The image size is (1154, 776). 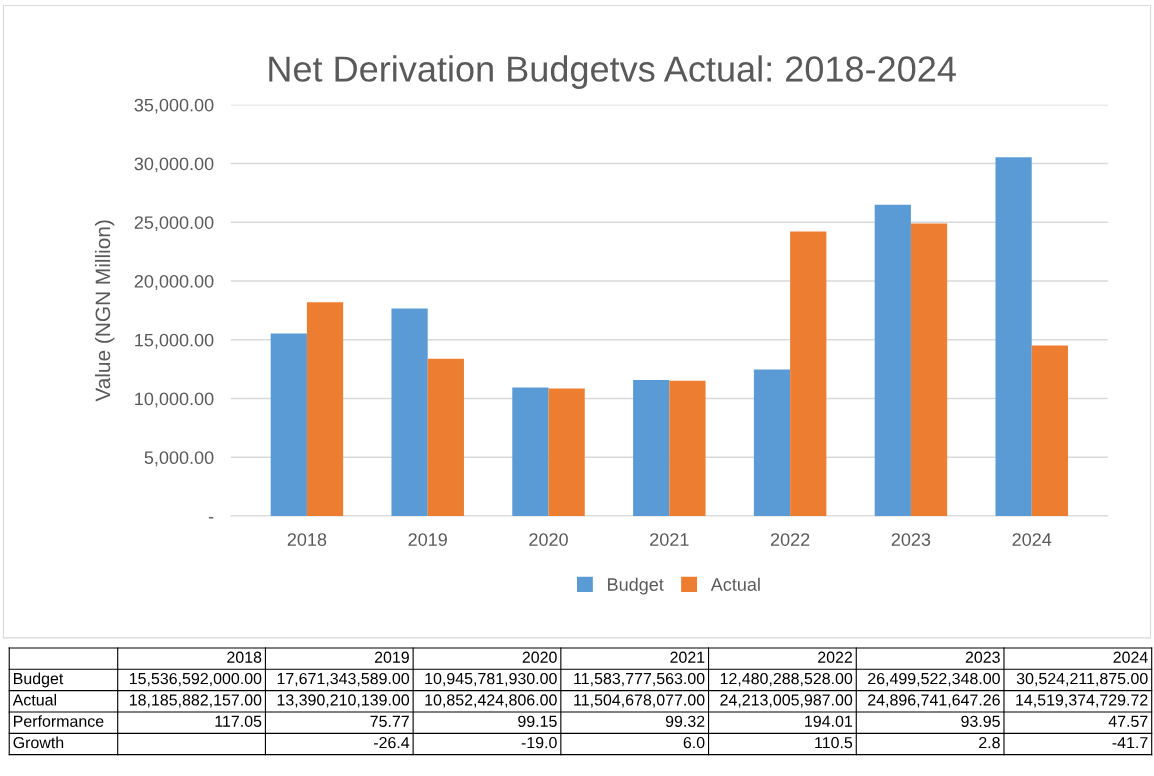 I want to click on x-tick-label: 2019, so click(x=427, y=539).